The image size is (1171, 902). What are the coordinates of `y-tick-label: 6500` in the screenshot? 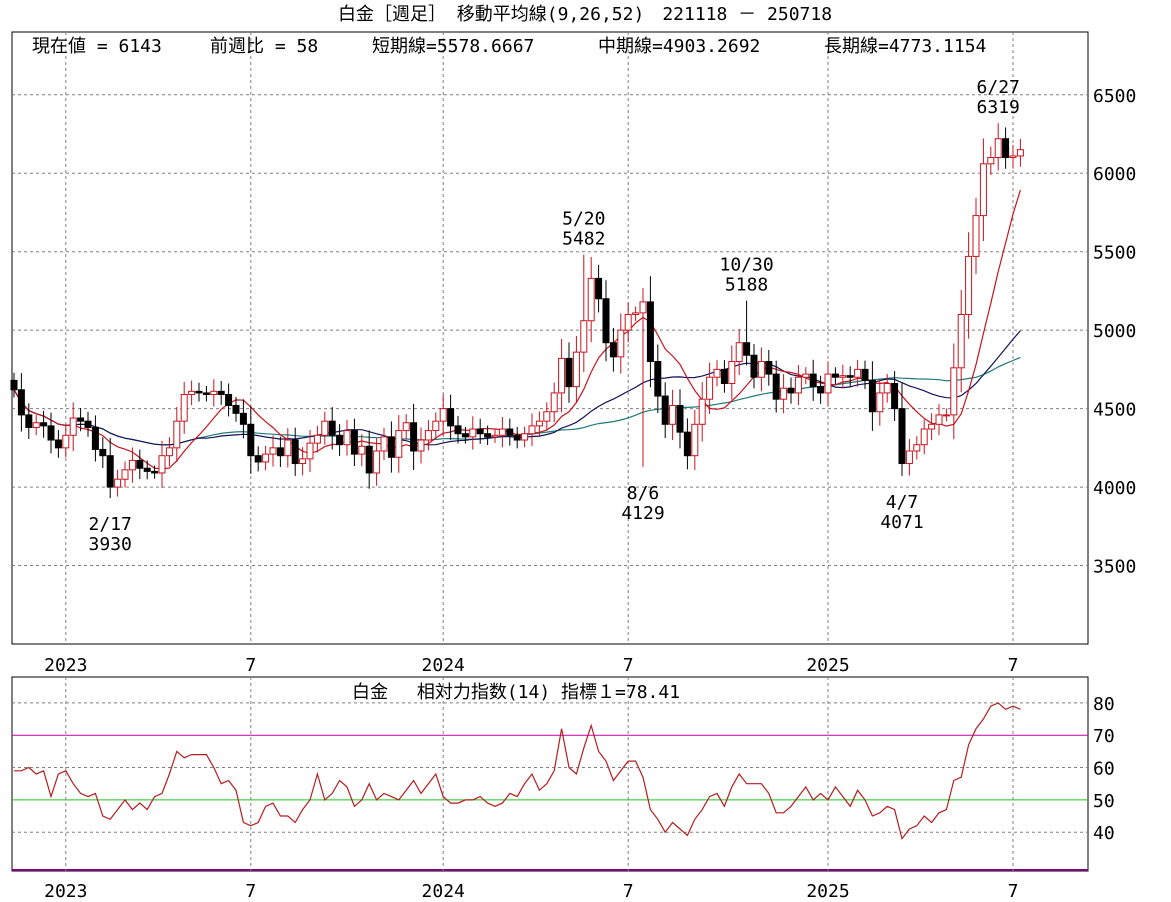 It's located at (1114, 96).